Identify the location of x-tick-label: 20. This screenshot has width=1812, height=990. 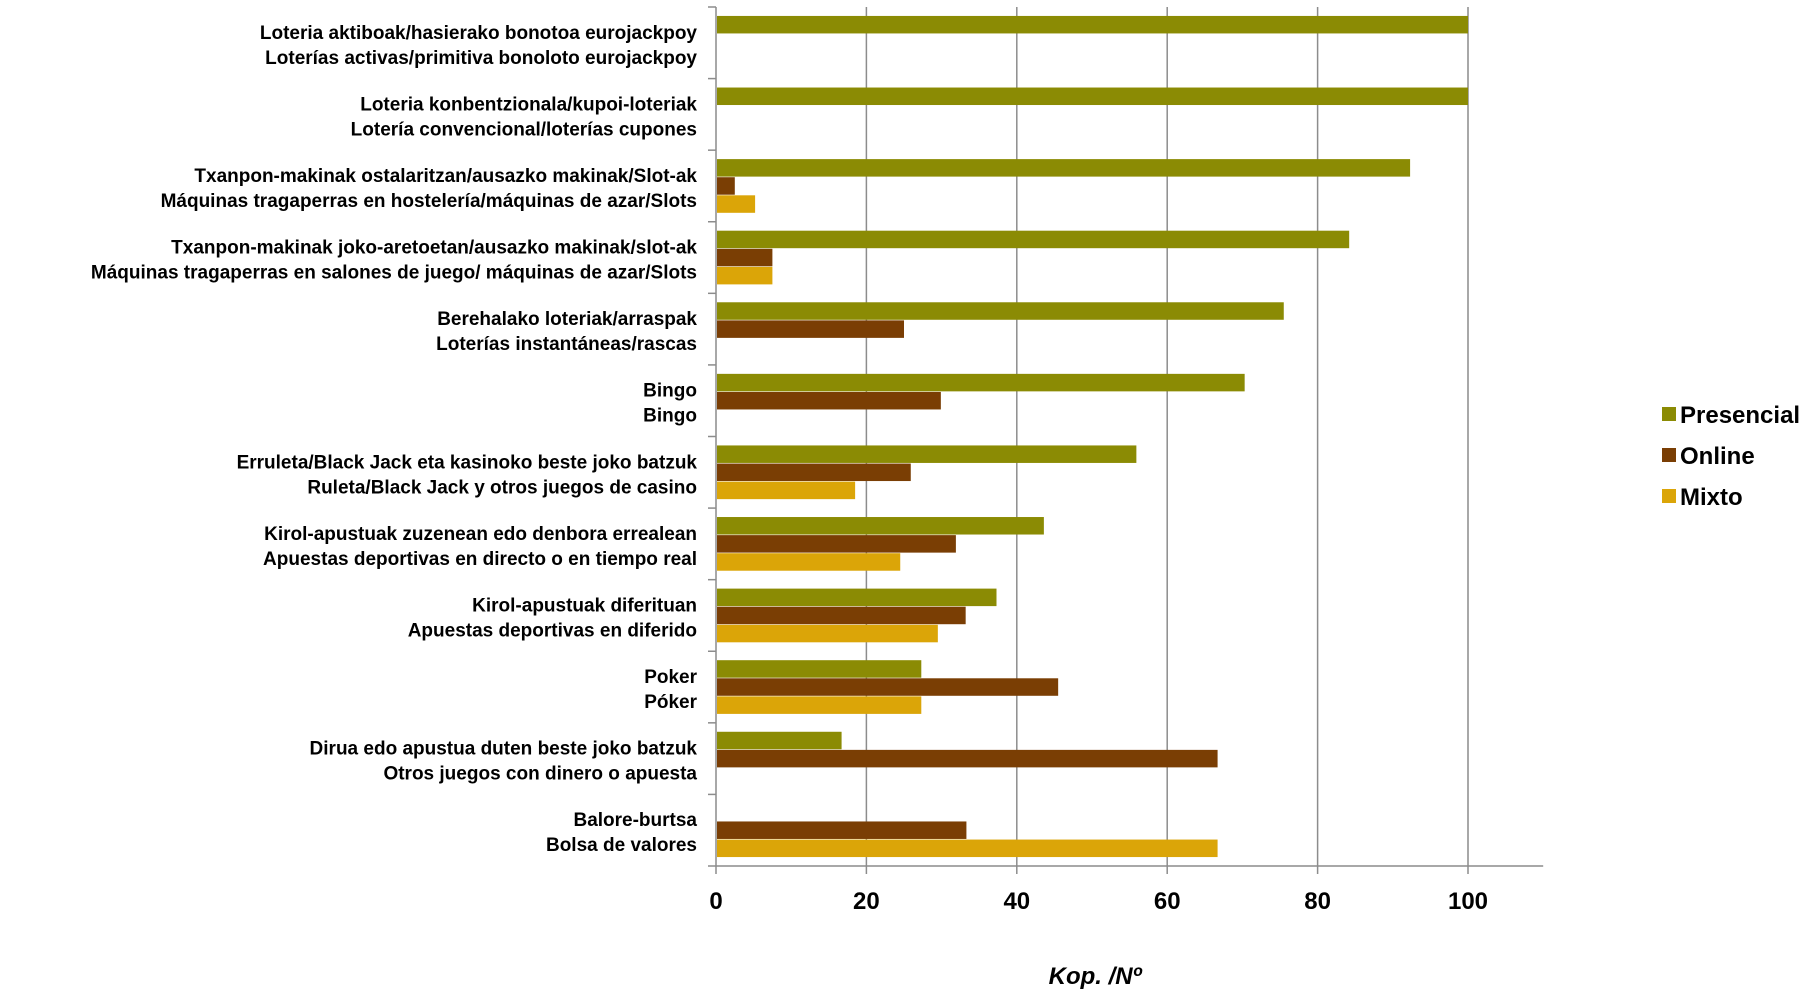
(866, 901).